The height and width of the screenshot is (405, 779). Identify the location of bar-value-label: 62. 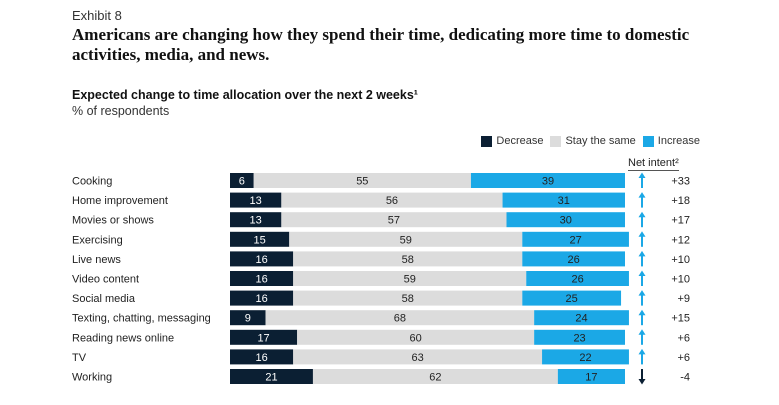
(435, 378).